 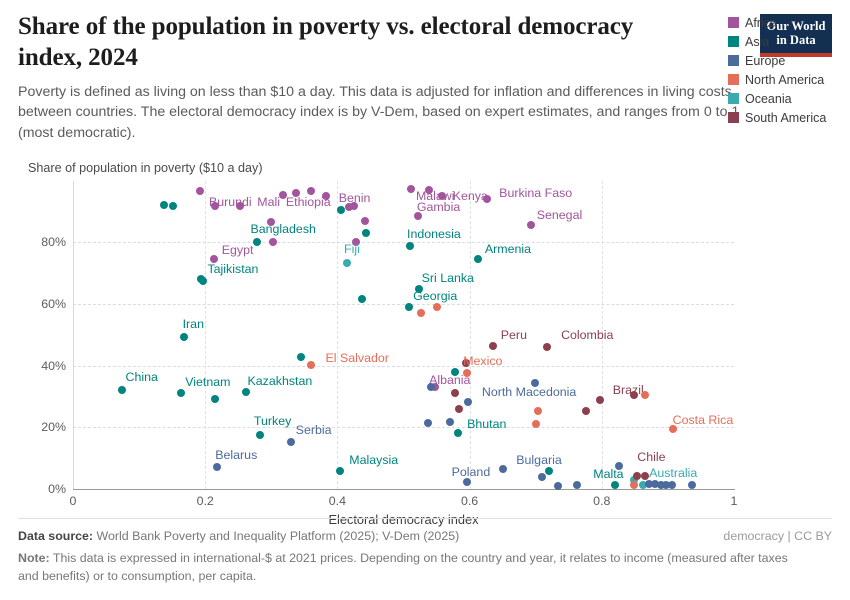 What do you see at coordinates (788, 22) in the screenshot?
I see `legend-item-africa: Africa` at bounding box center [788, 22].